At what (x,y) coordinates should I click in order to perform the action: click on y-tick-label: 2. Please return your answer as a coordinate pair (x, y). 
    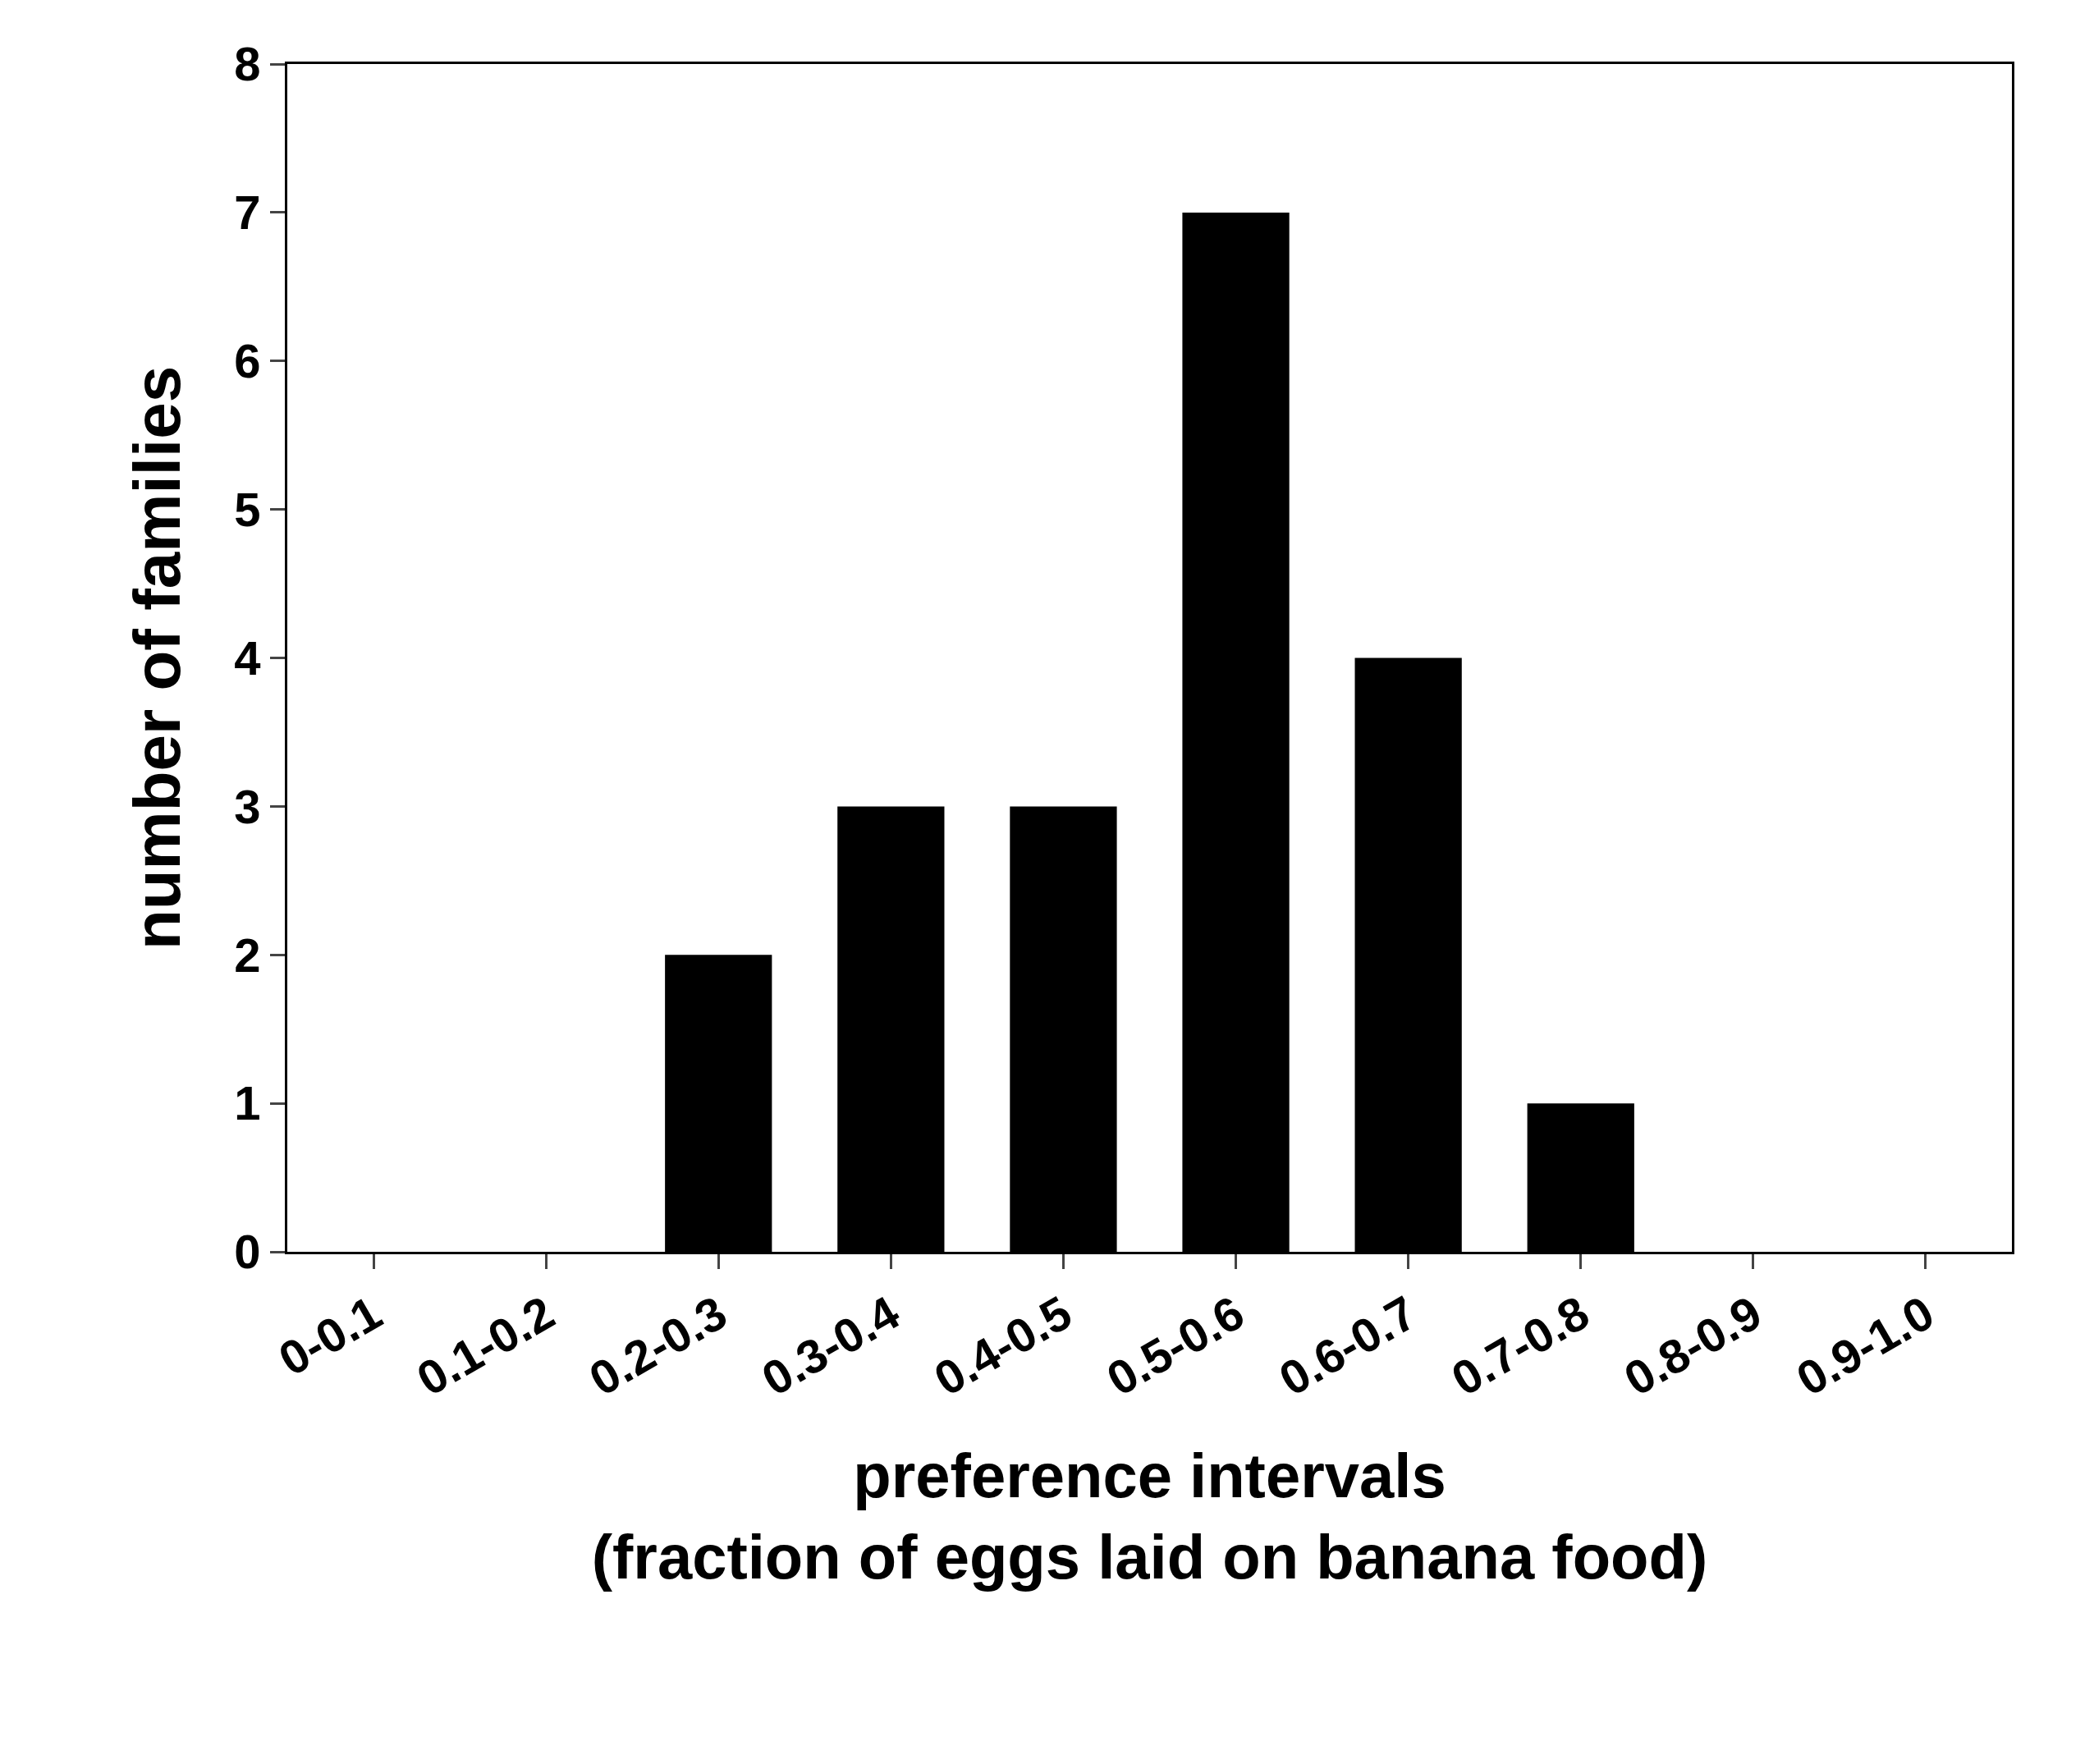
    Looking at the image, I should click on (247, 955).